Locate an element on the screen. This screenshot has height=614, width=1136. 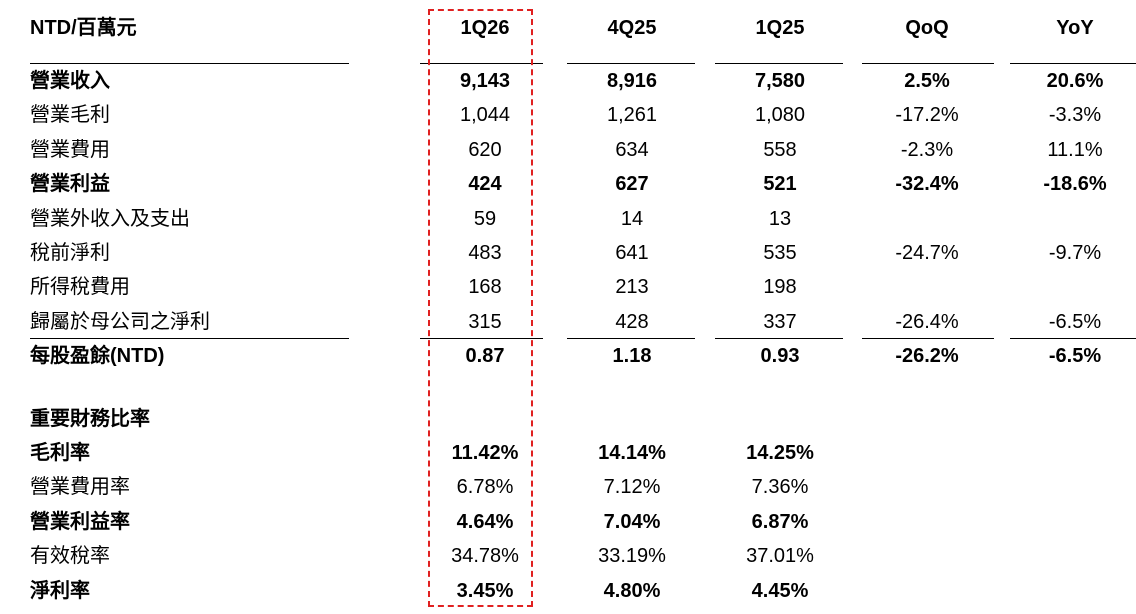
cell-value: 59 is located at coordinates (485, 218).